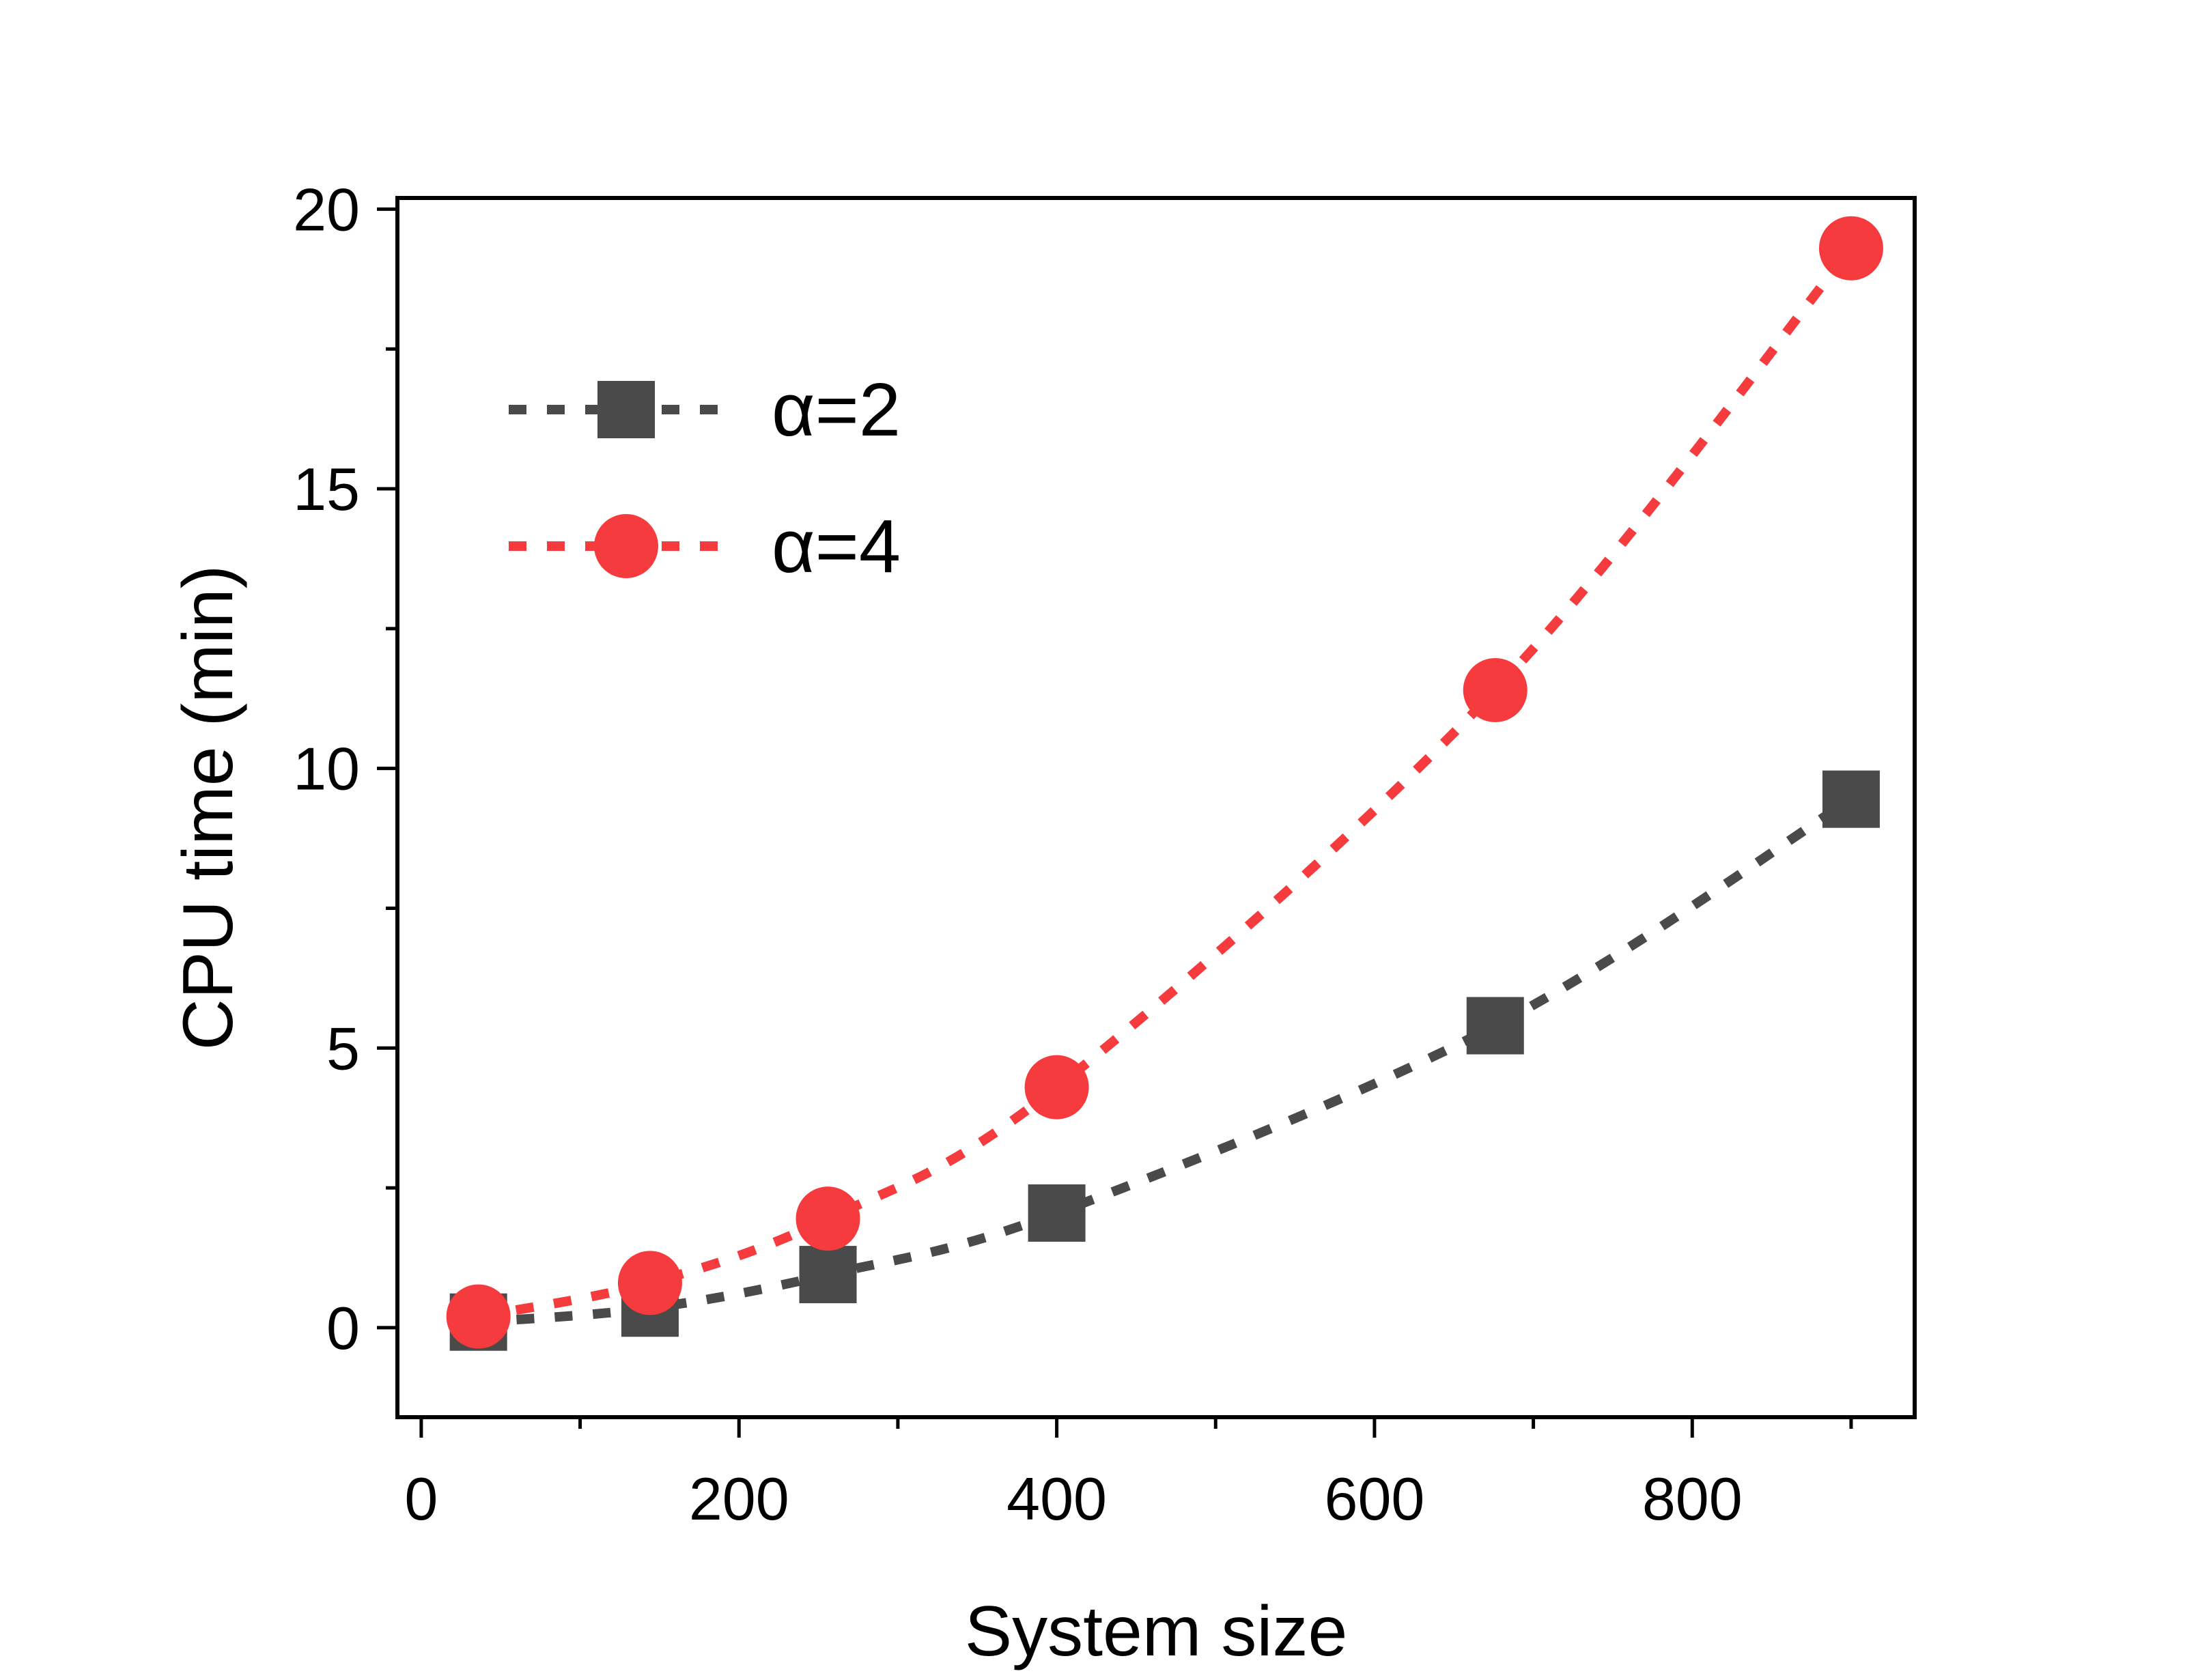 The image size is (2196, 1680). What do you see at coordinates (836, 546) in the screenshot?
I see `legend-label-2: α=4` at bounding box center [836, 546].